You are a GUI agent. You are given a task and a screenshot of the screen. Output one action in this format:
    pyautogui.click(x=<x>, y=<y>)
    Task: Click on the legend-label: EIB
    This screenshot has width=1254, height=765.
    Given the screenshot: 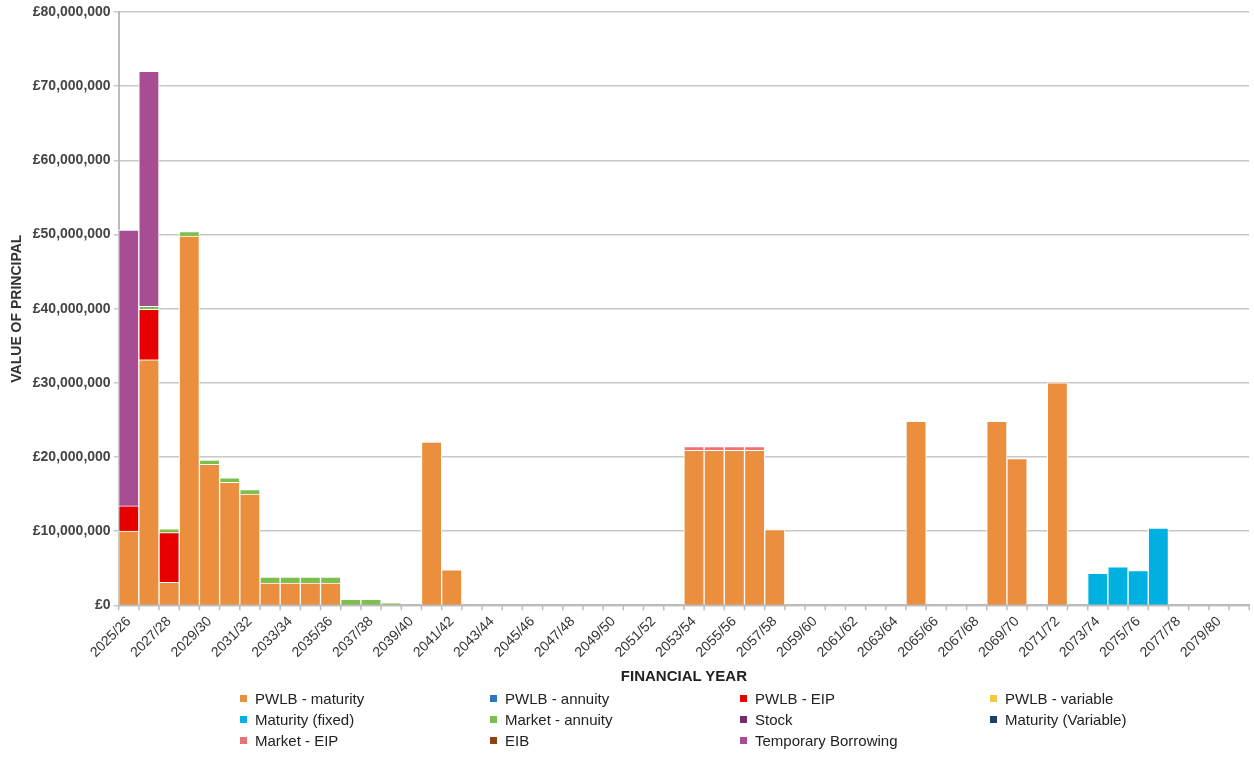 What is the action you would take?
    pyautogui.click(x=517, y=740)
    